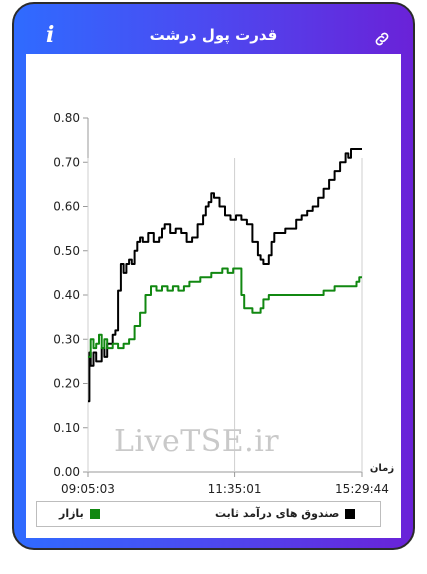 This screenshot has height=574, width=427. Describe the element at coordinates (94, 513) in the screenshot. I see `legend-swatch-market` at that location.